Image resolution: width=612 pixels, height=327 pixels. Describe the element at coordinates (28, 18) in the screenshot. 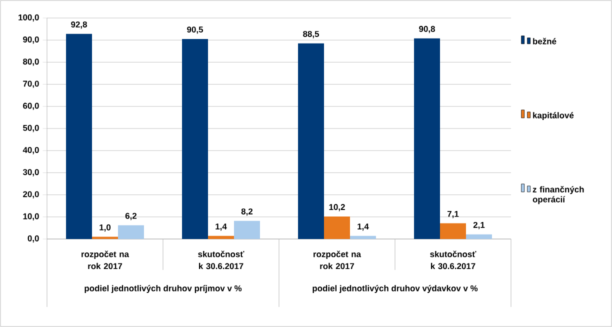

I see `y-tick-label: 100,0` at that location.